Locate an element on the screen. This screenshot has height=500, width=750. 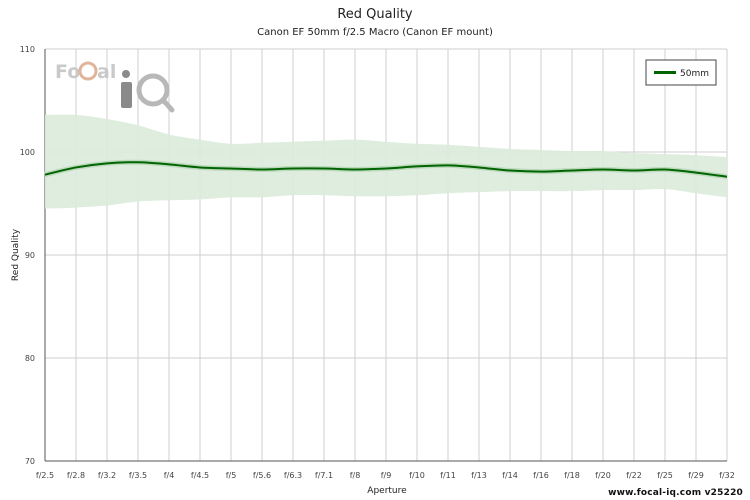
y-tick-label: 110 is located at coordinates (27, 49).